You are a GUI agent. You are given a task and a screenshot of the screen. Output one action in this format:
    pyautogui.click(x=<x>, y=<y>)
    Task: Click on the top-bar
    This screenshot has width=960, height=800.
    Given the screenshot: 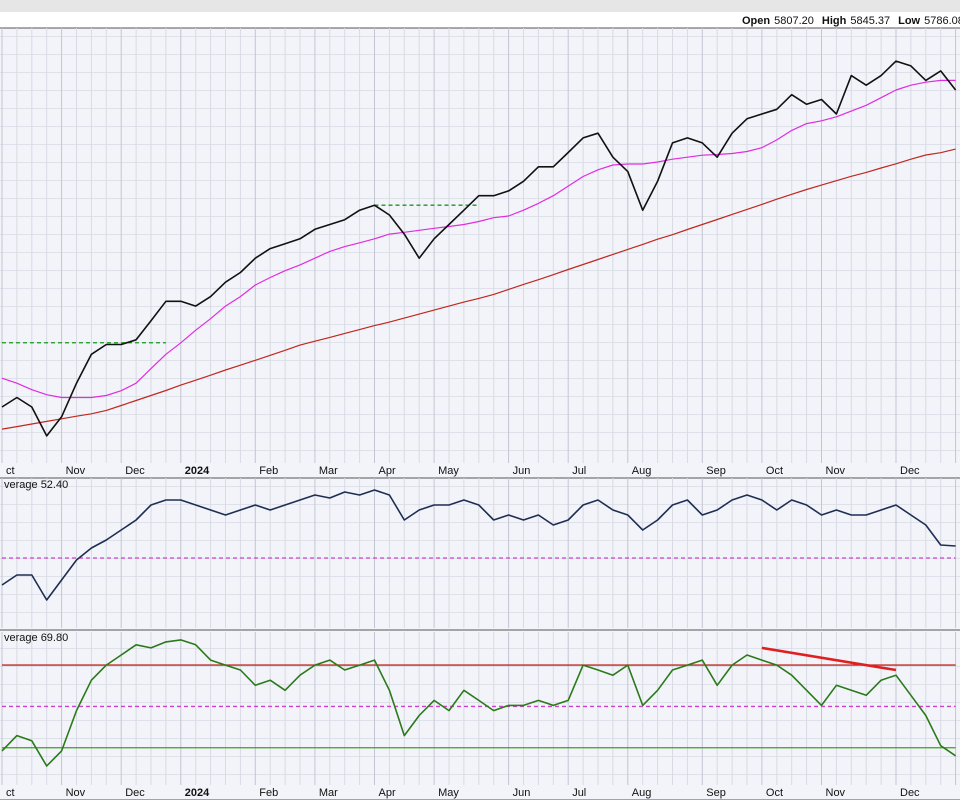 What is the action you would take?
    pyautogui.click(x=480, y=6)
    